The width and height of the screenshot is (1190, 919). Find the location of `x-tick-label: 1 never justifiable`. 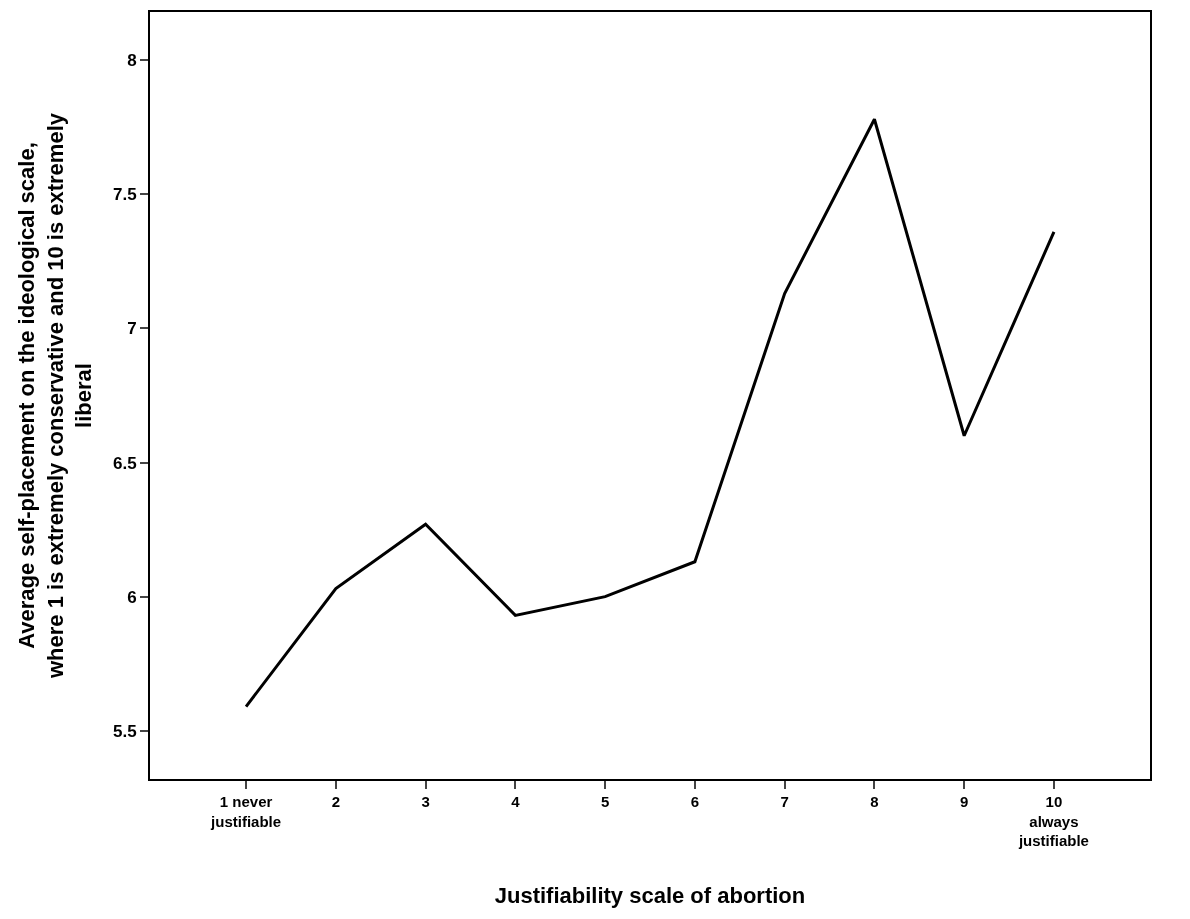

x-tick-label: 1 never justifiable is located at coordinates (246, 811).